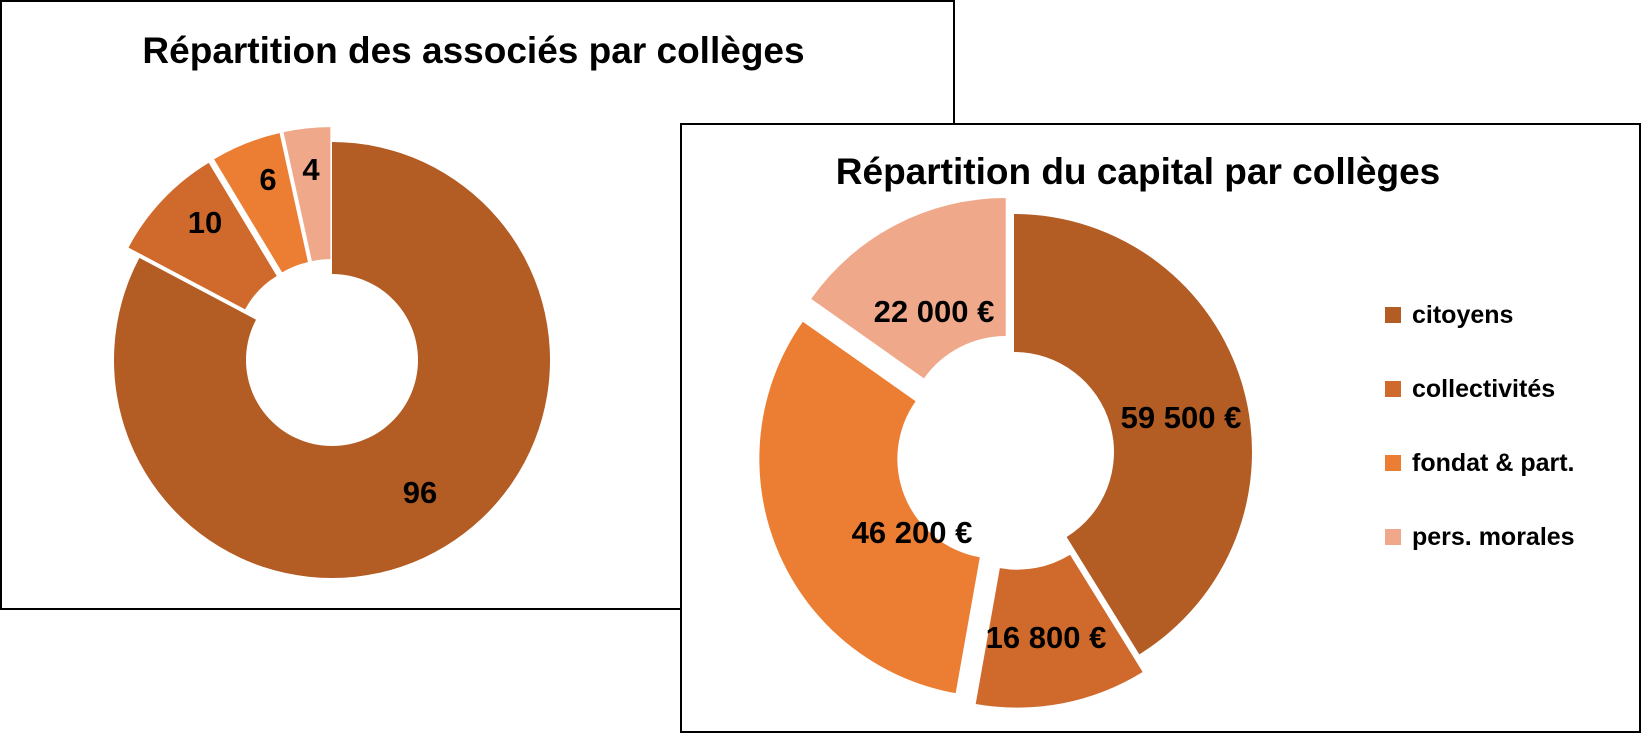  What do you see at coordinates (1493, 463) in the screenshot?
I see `legend-label: fondat & part.` at bounding box center [1493, 463].